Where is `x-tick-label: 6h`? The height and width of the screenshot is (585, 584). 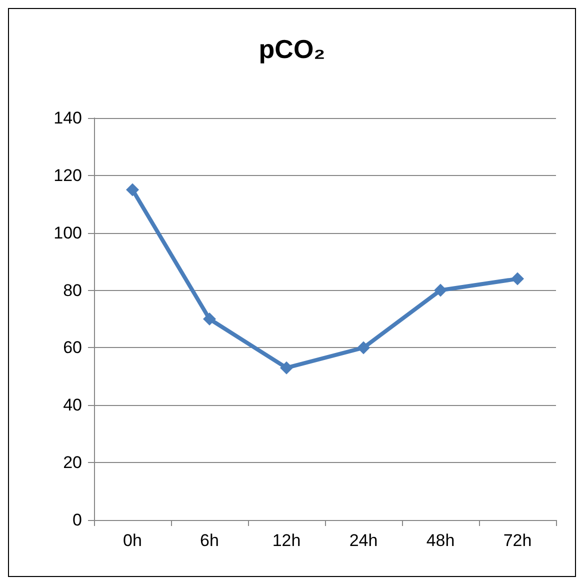
x-tick-label: 6h is located at coordinates (209, 540).